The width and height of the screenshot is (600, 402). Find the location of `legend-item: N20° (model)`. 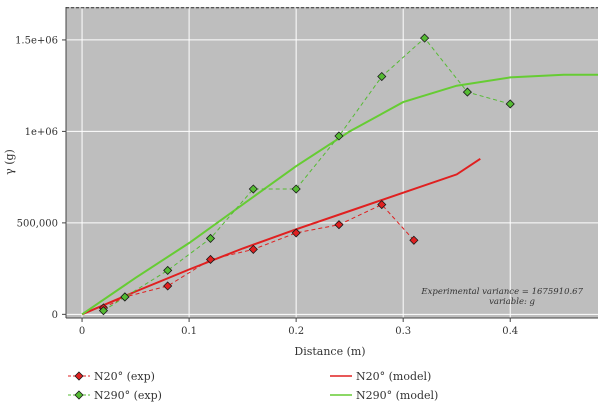

legend-item: N20° (model) is located at coordinates (380, 376).